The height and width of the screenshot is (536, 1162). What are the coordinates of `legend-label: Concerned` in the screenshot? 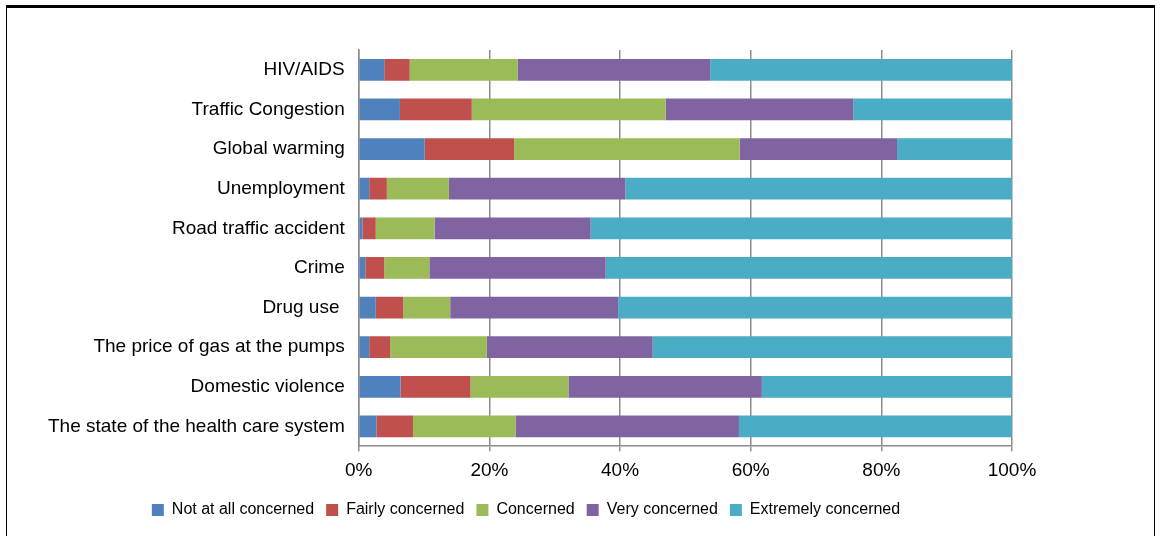 It's located at (535, 509).